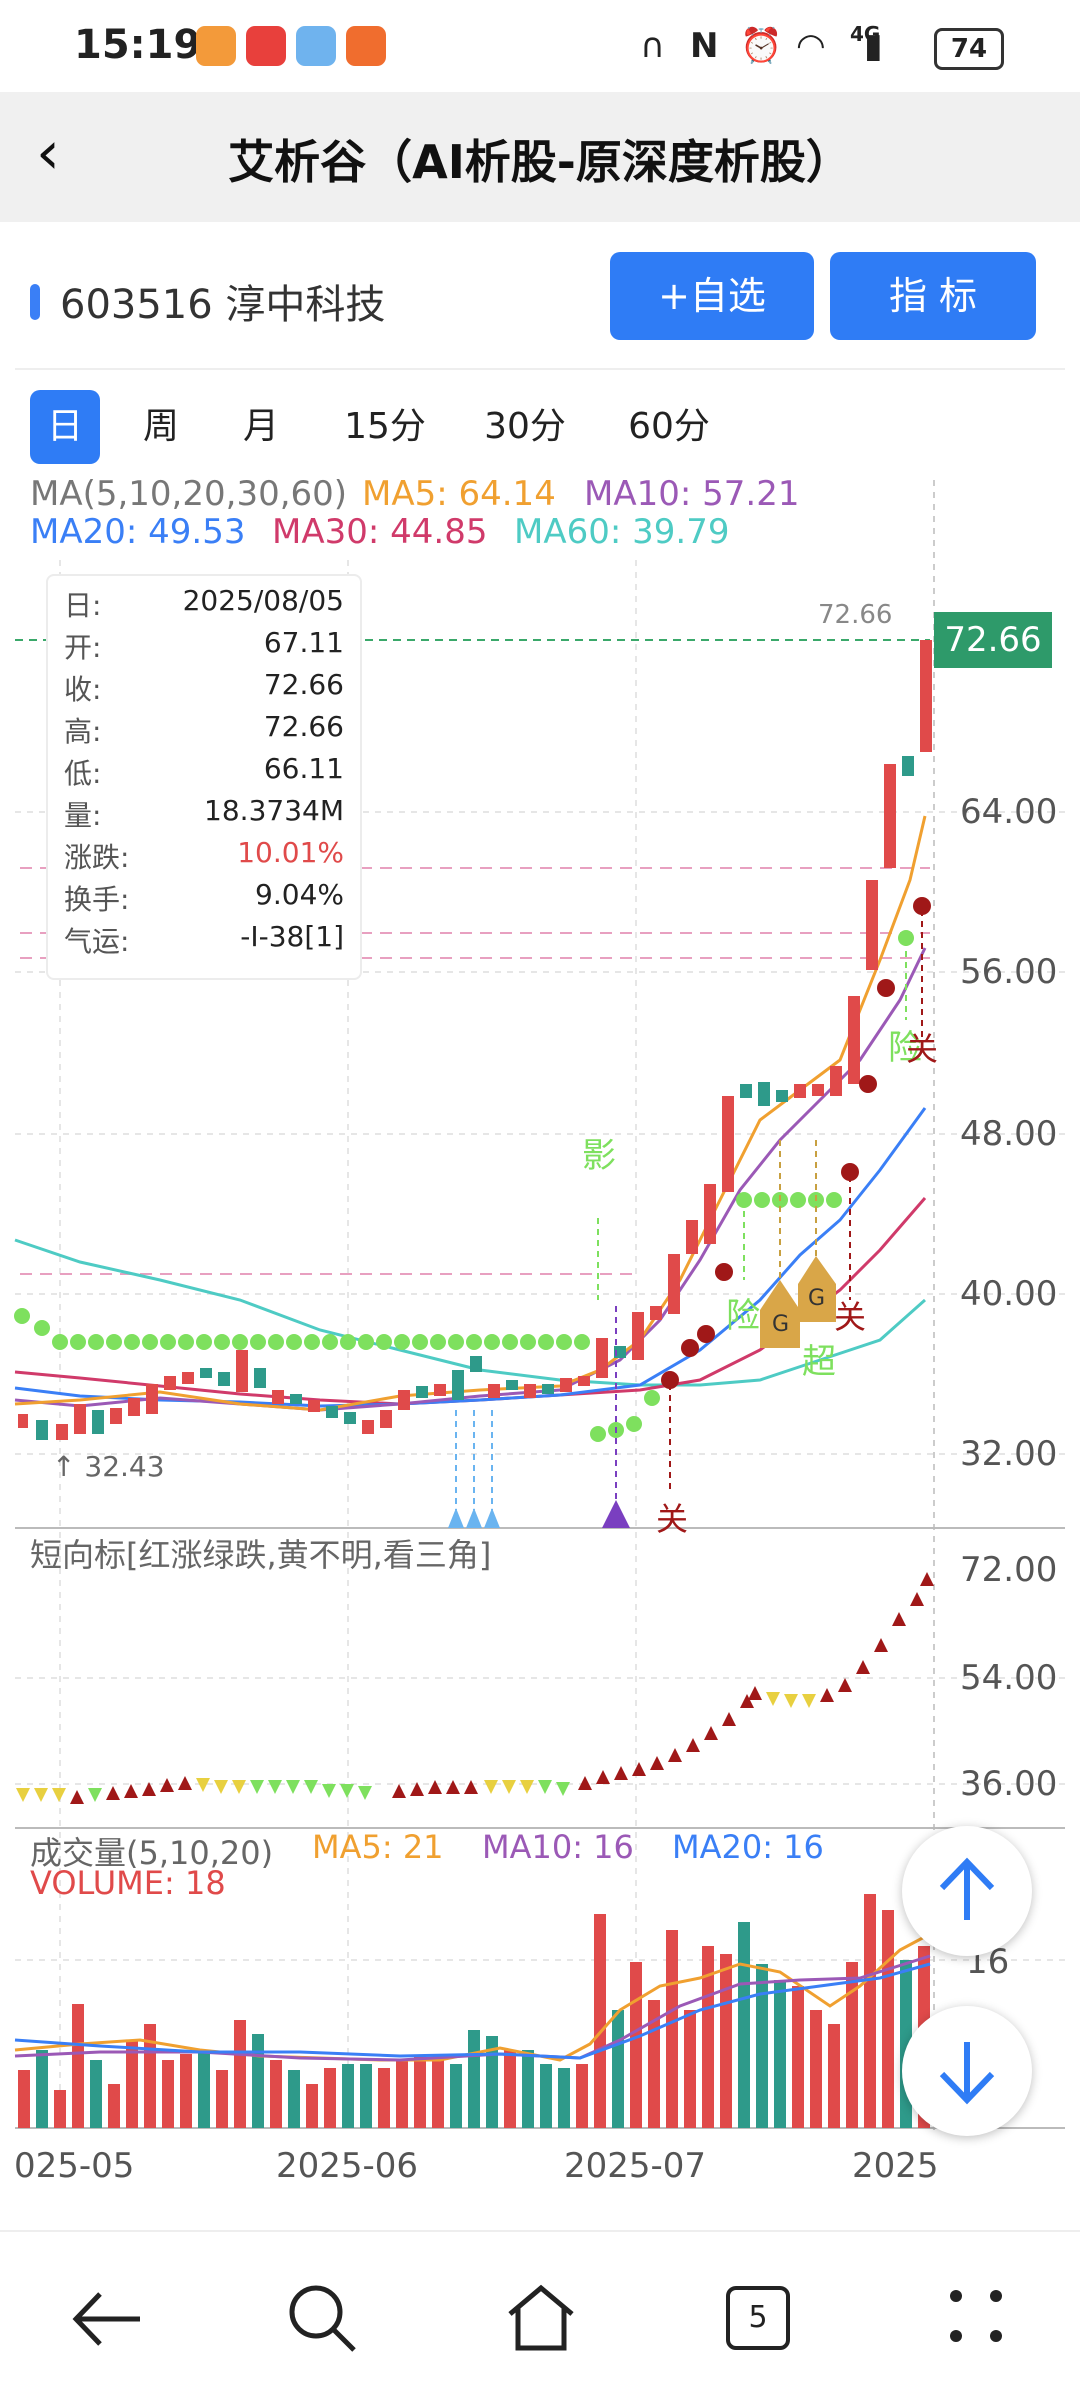  I want to click on nfc-icon: N, so click(704, 46).